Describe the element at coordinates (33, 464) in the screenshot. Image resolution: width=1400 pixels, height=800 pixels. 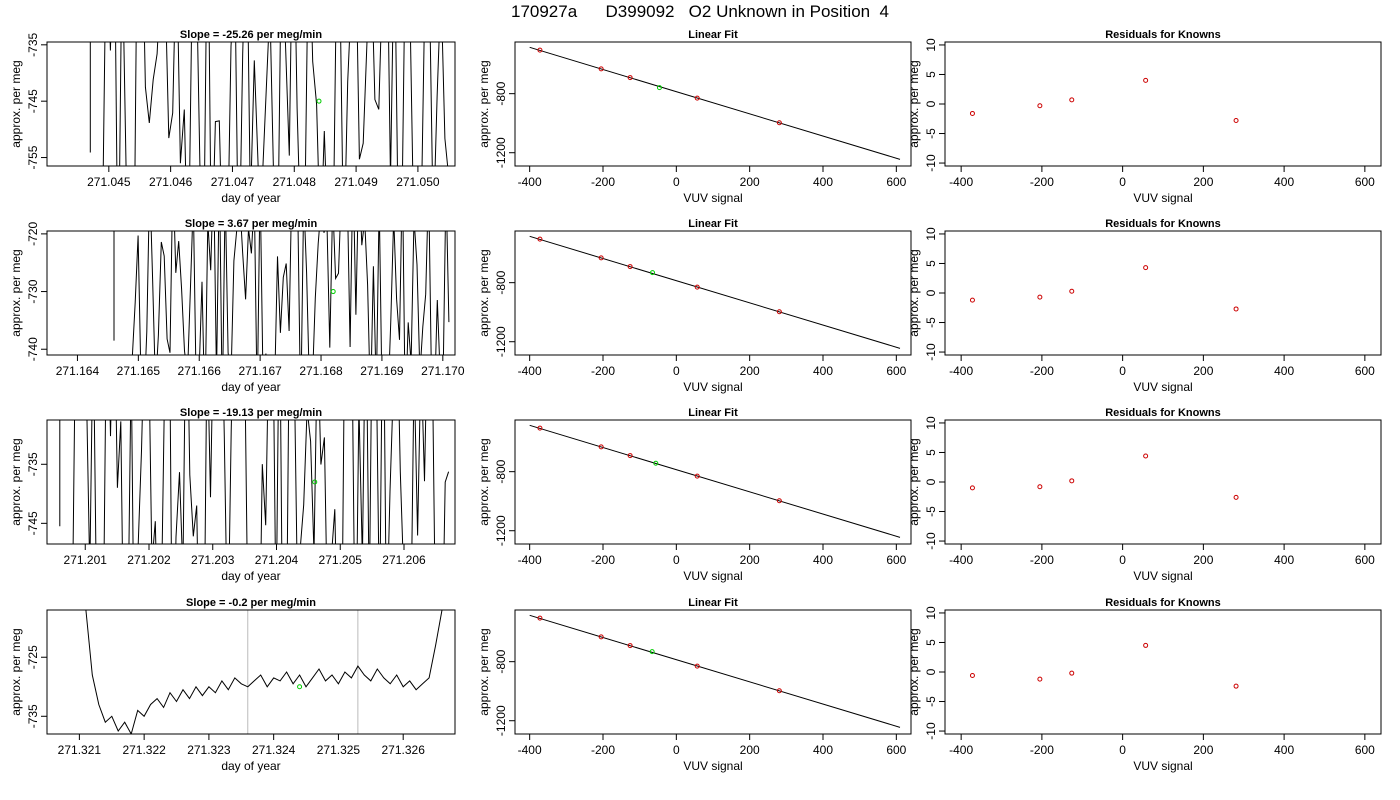
I see `y-tick-label: -735` at that location.